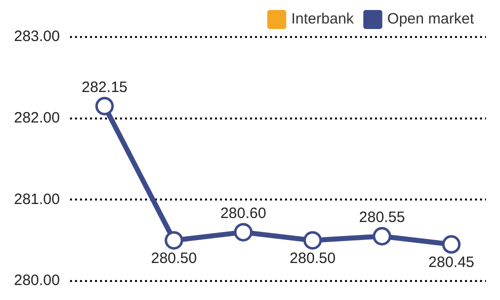 This screenshot has height=300, width=500. What do you see at coordinates (382, 217) in the screenshot?
I see `data-label: 280.55` at bounding box center [382, 217].